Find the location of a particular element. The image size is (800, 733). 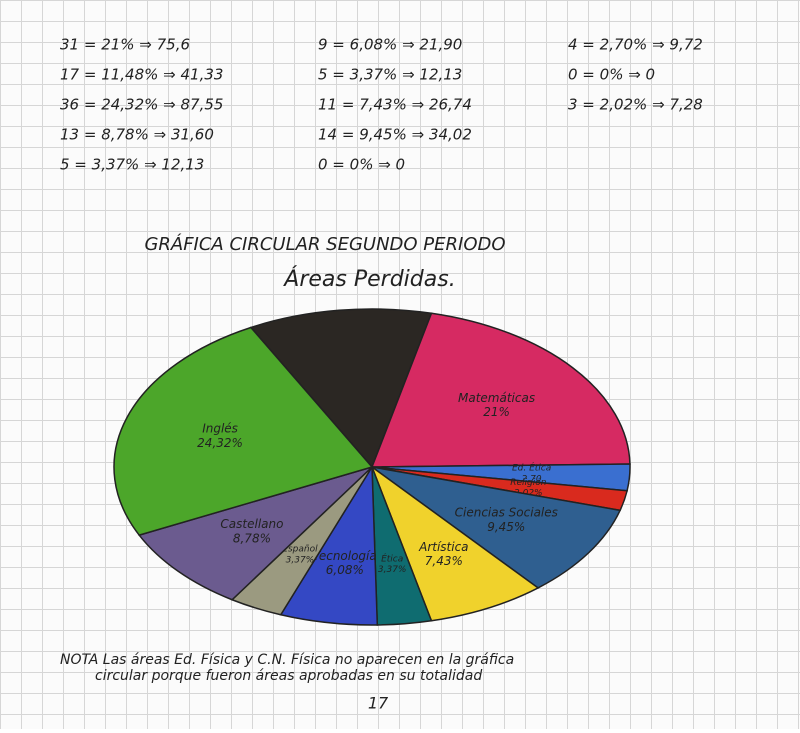

calculation: 17 = 11,48% ⇒ 41,33 is located at coordinates (141, 75).